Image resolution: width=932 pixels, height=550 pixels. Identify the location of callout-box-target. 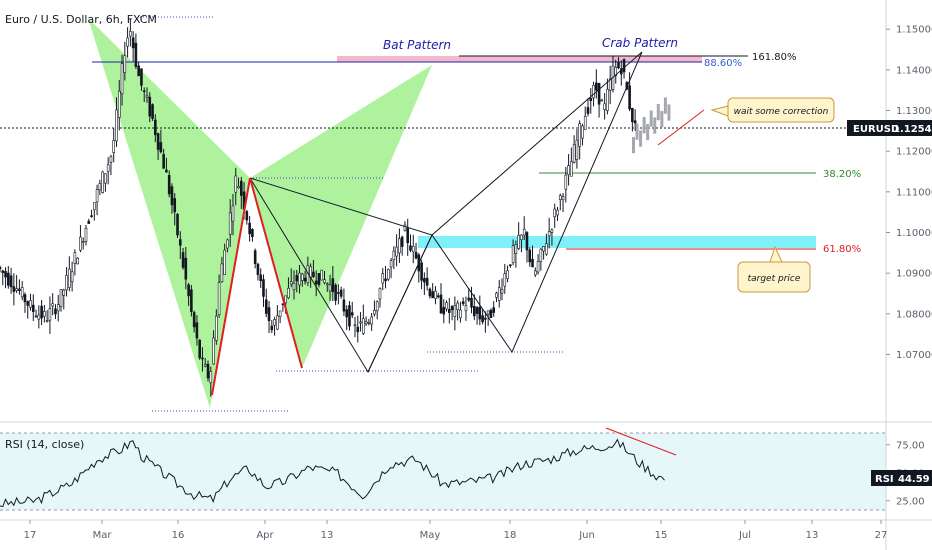
(774, 277).